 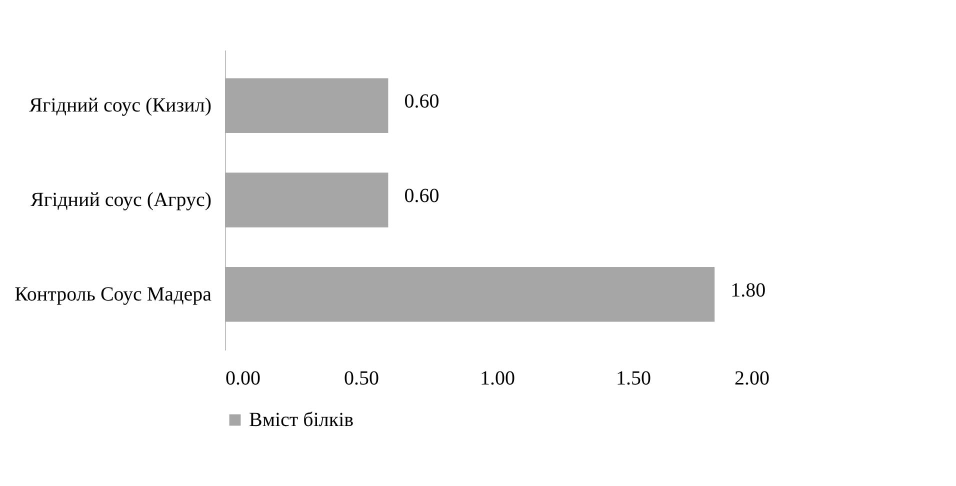 I want to click on y-tick-label: Ягідний соус (Агрус), so click(x=121, y=200).